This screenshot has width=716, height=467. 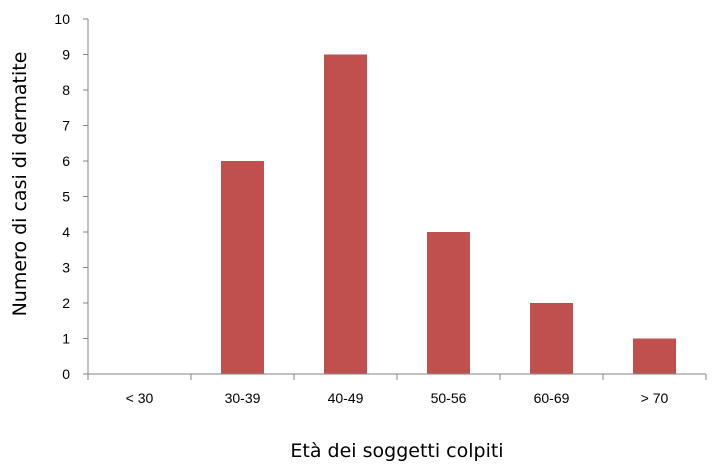 I want to click on y-tick-label: 9, so click(x=66, y=55).